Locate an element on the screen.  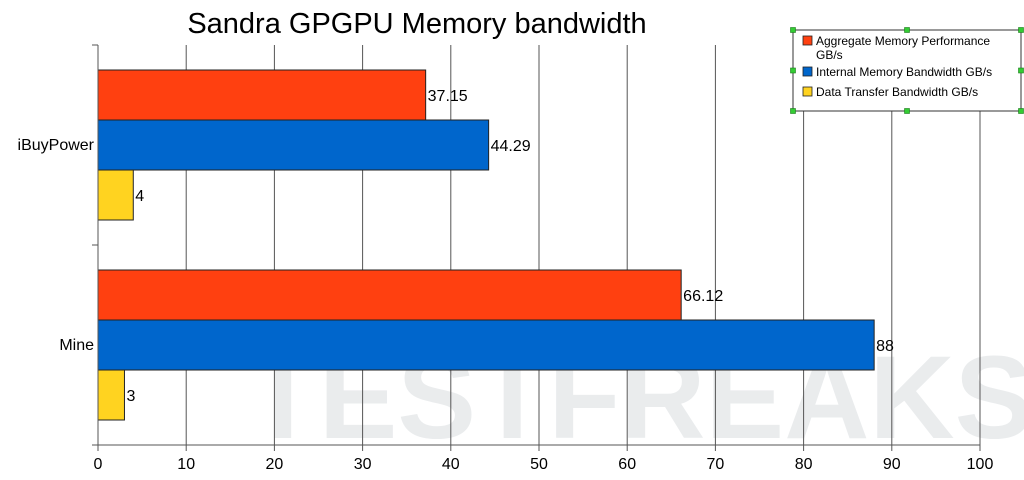
data-label: 66.12 is located at coordinates (703, 296).